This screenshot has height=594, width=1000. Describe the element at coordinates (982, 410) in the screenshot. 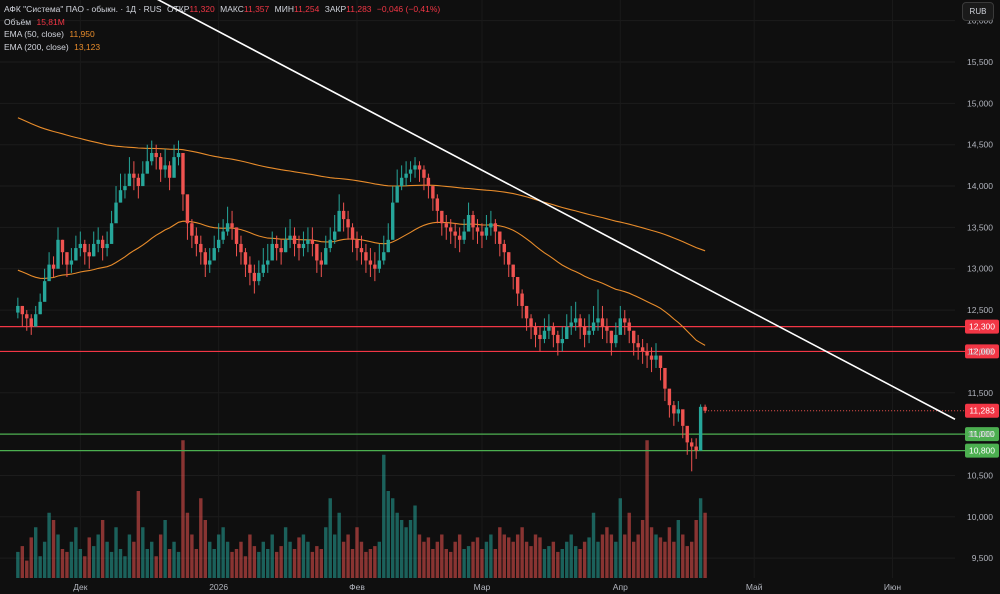

I see `last-price-tag` at that location.